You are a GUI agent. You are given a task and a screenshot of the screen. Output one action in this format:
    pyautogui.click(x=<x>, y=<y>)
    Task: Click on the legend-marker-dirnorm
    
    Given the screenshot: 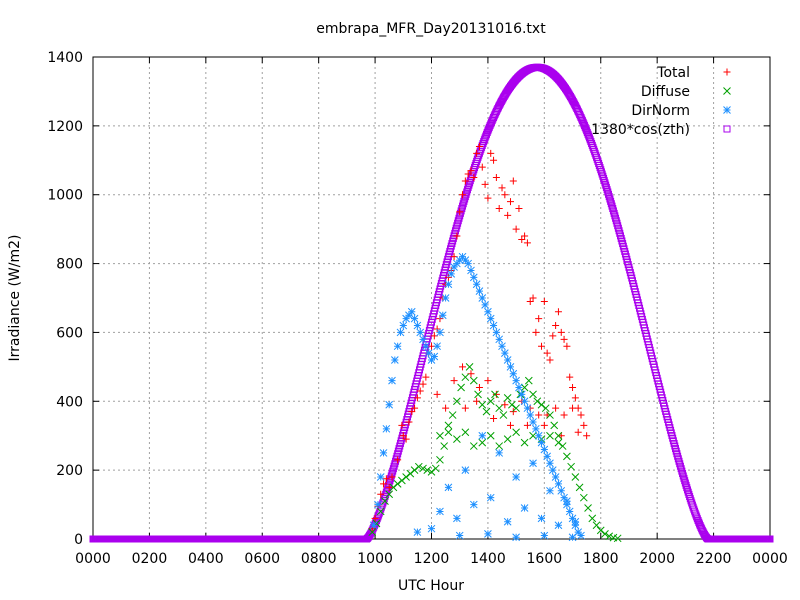 What is the action you would take?
    pyautogui.click(x=727, y=110)
    